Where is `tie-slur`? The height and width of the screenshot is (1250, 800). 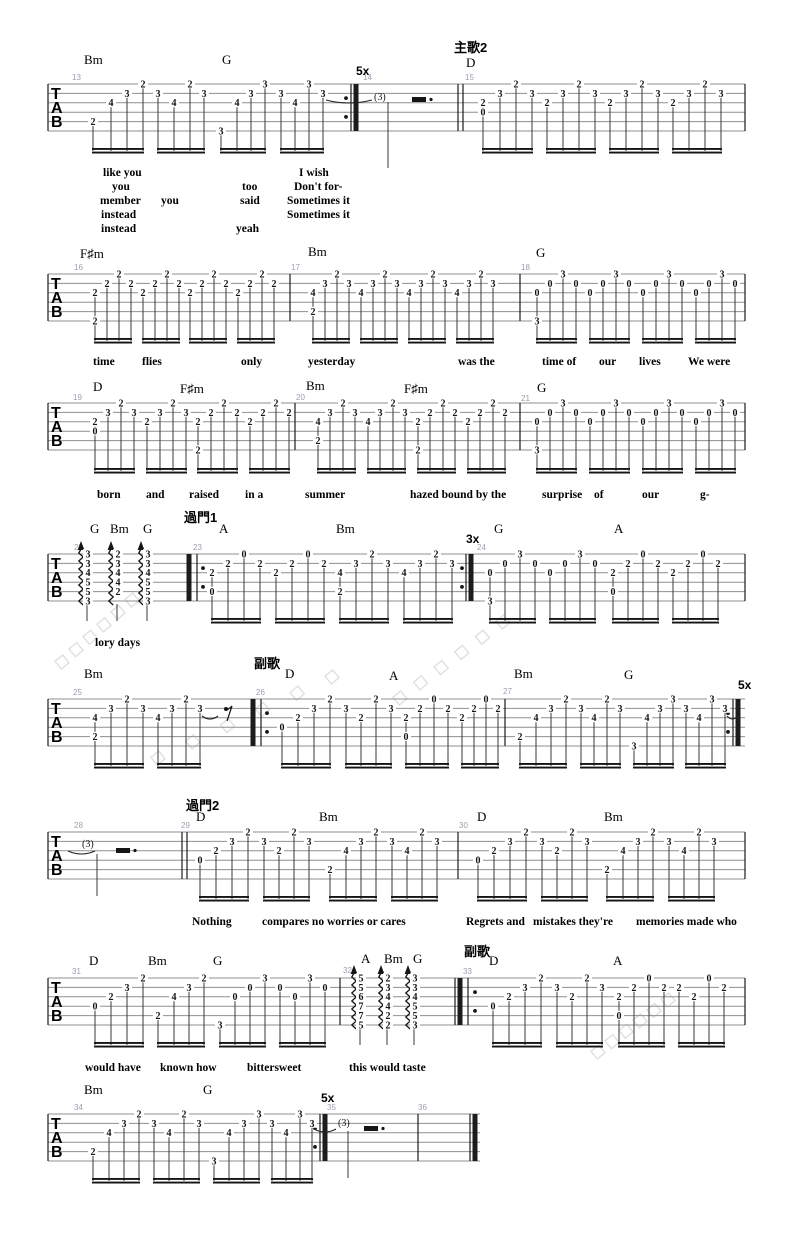 tie-slur is located at coordinates (210, 717).